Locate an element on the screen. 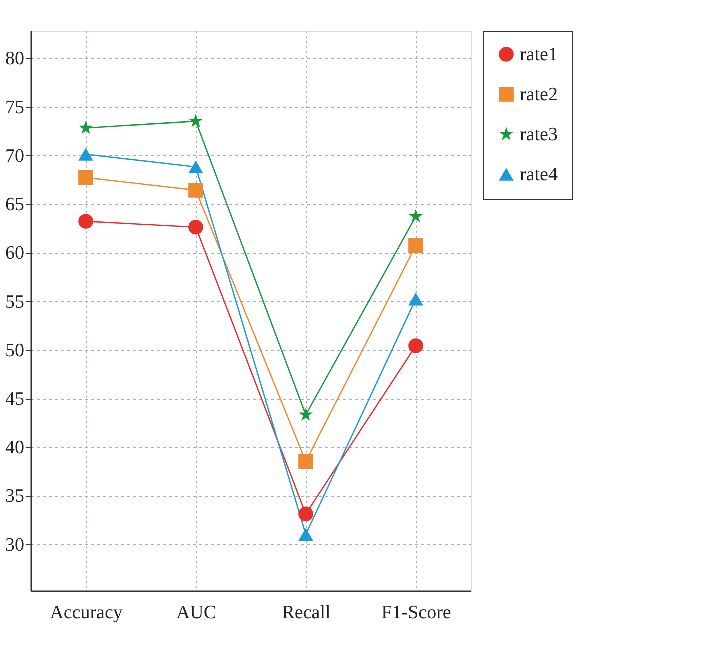 The image size is (718, 664). x-tick-label: Recall is located at coordinates (306, 613).